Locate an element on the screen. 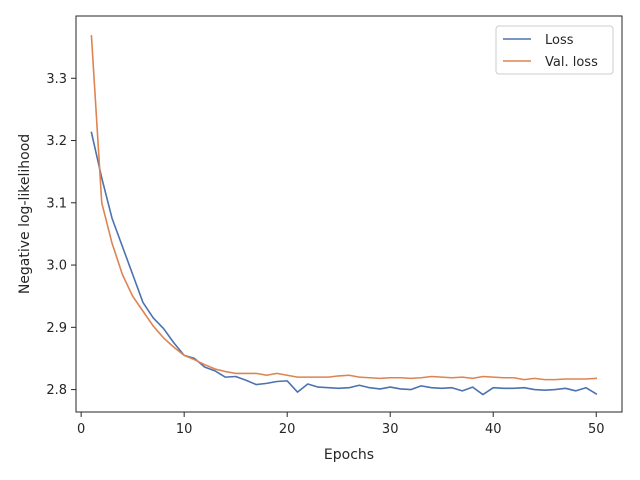  x-tick-label: 30 is located at coordinates (390, 429).